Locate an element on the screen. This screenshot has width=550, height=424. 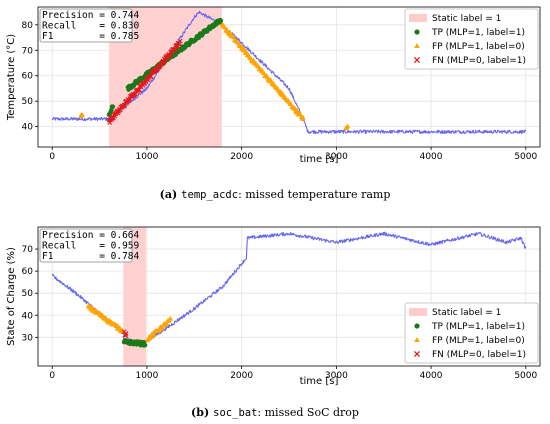
caption-a: (a) temp_acdc: missed temperature ramp is located at coordinates (275, 194).